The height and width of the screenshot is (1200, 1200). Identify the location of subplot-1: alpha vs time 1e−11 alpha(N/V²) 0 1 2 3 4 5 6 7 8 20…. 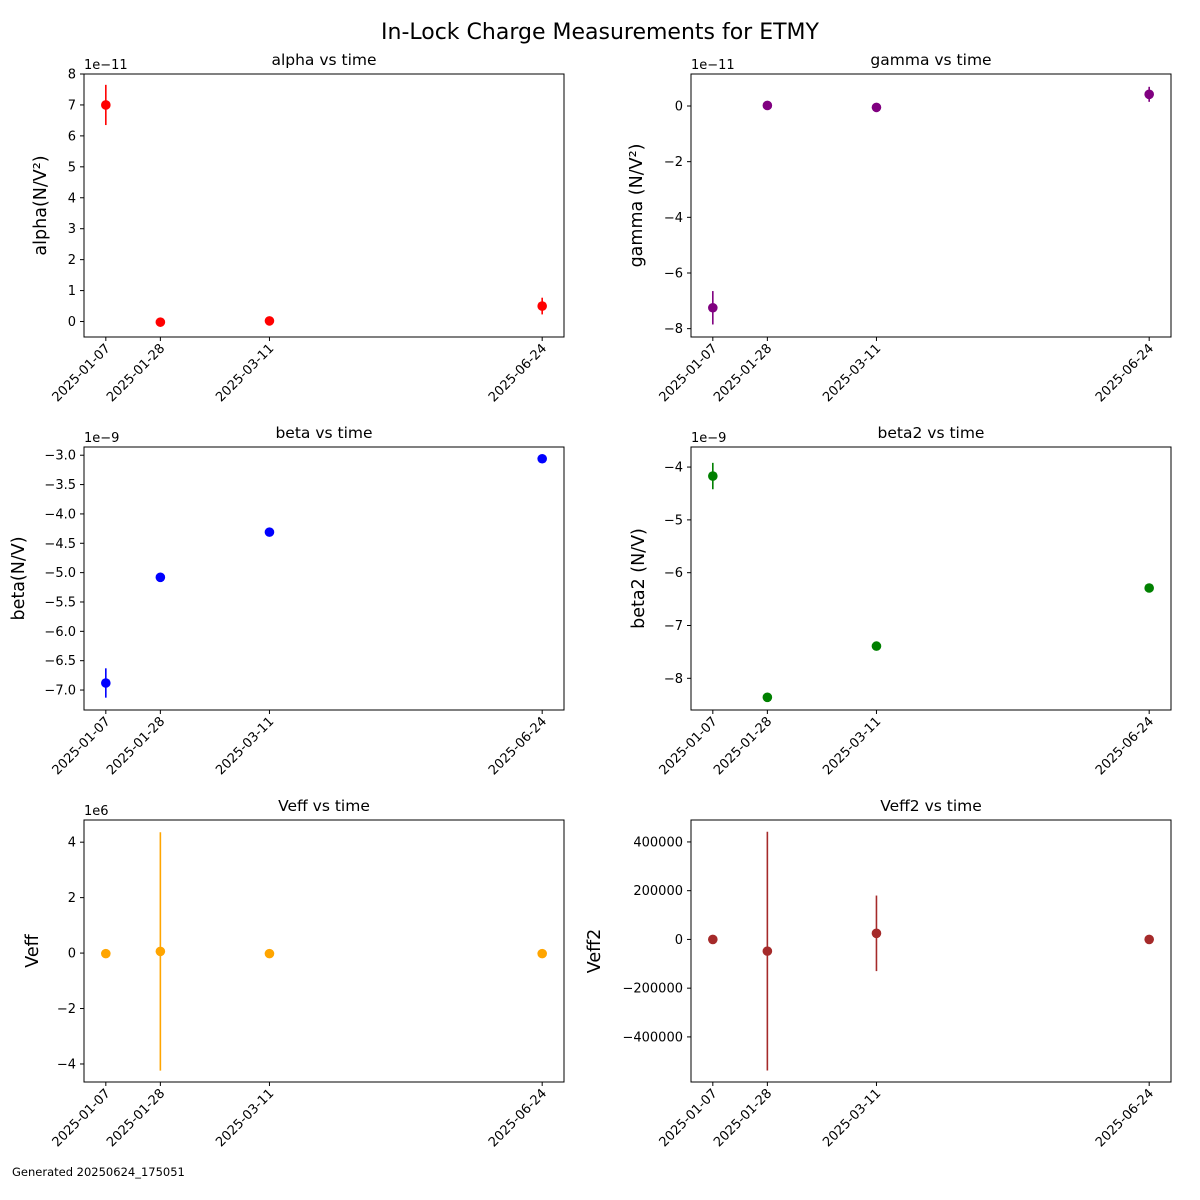
(298, 228).